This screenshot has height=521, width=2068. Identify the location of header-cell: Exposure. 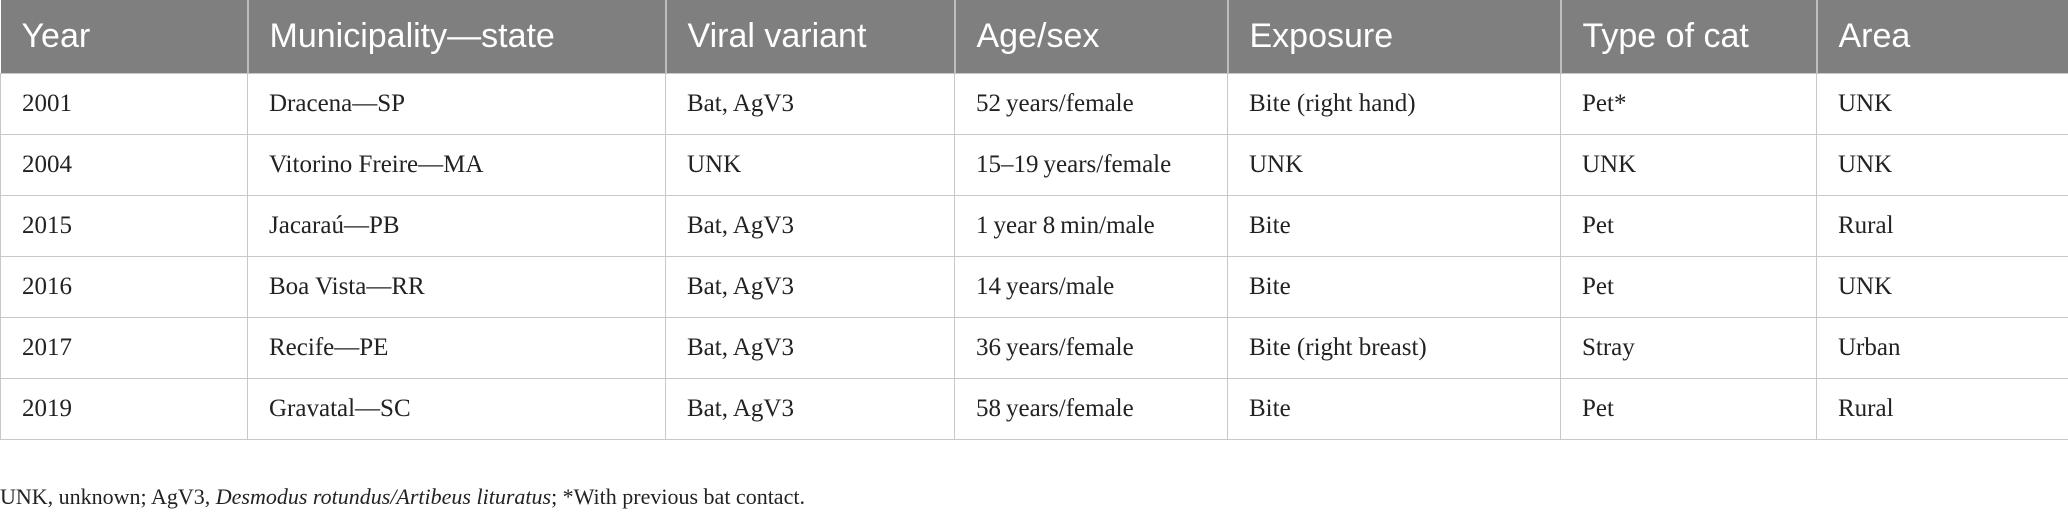
(1394, 36).